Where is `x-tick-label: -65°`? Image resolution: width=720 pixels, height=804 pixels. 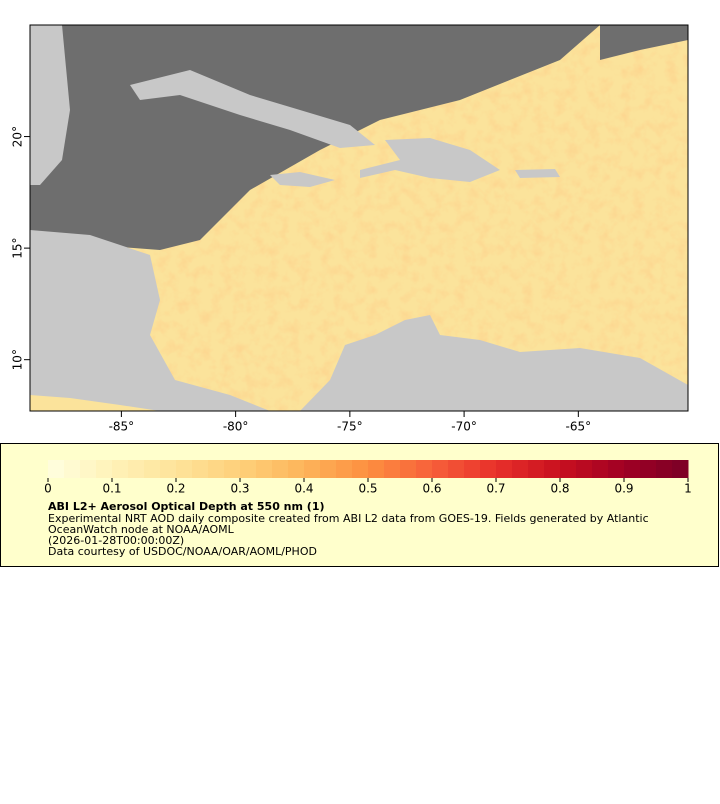 x-tick-label: -65° is located at coordinates (579, 427).